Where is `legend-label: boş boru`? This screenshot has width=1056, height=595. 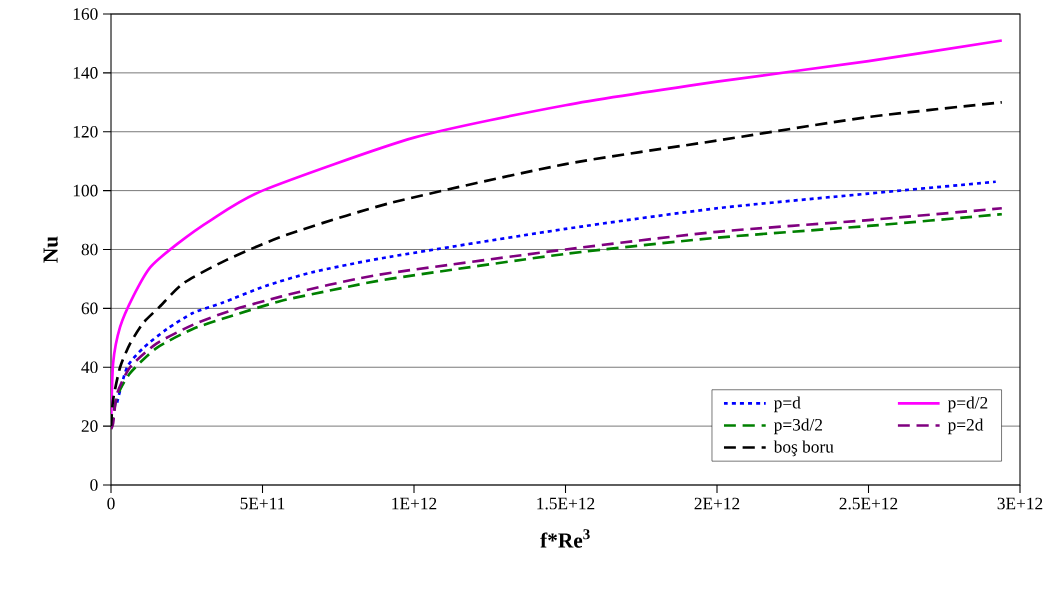 legend-label: boş boru is located at coordinates (803, 448).